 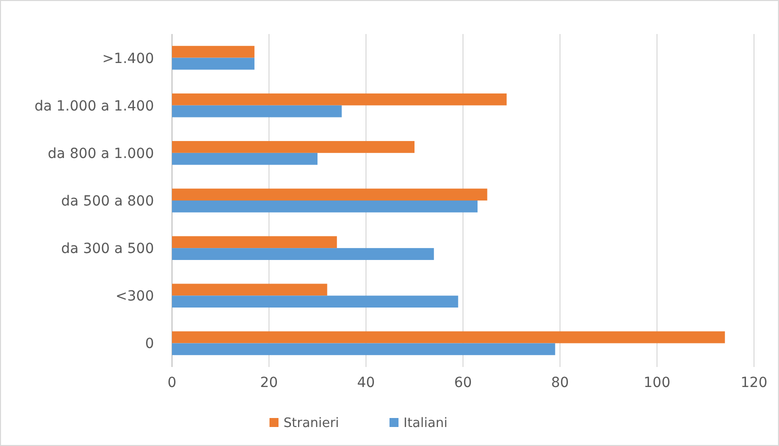 I want to click on y-tick-label: da 500 a 800, so click(x=107, y=202).